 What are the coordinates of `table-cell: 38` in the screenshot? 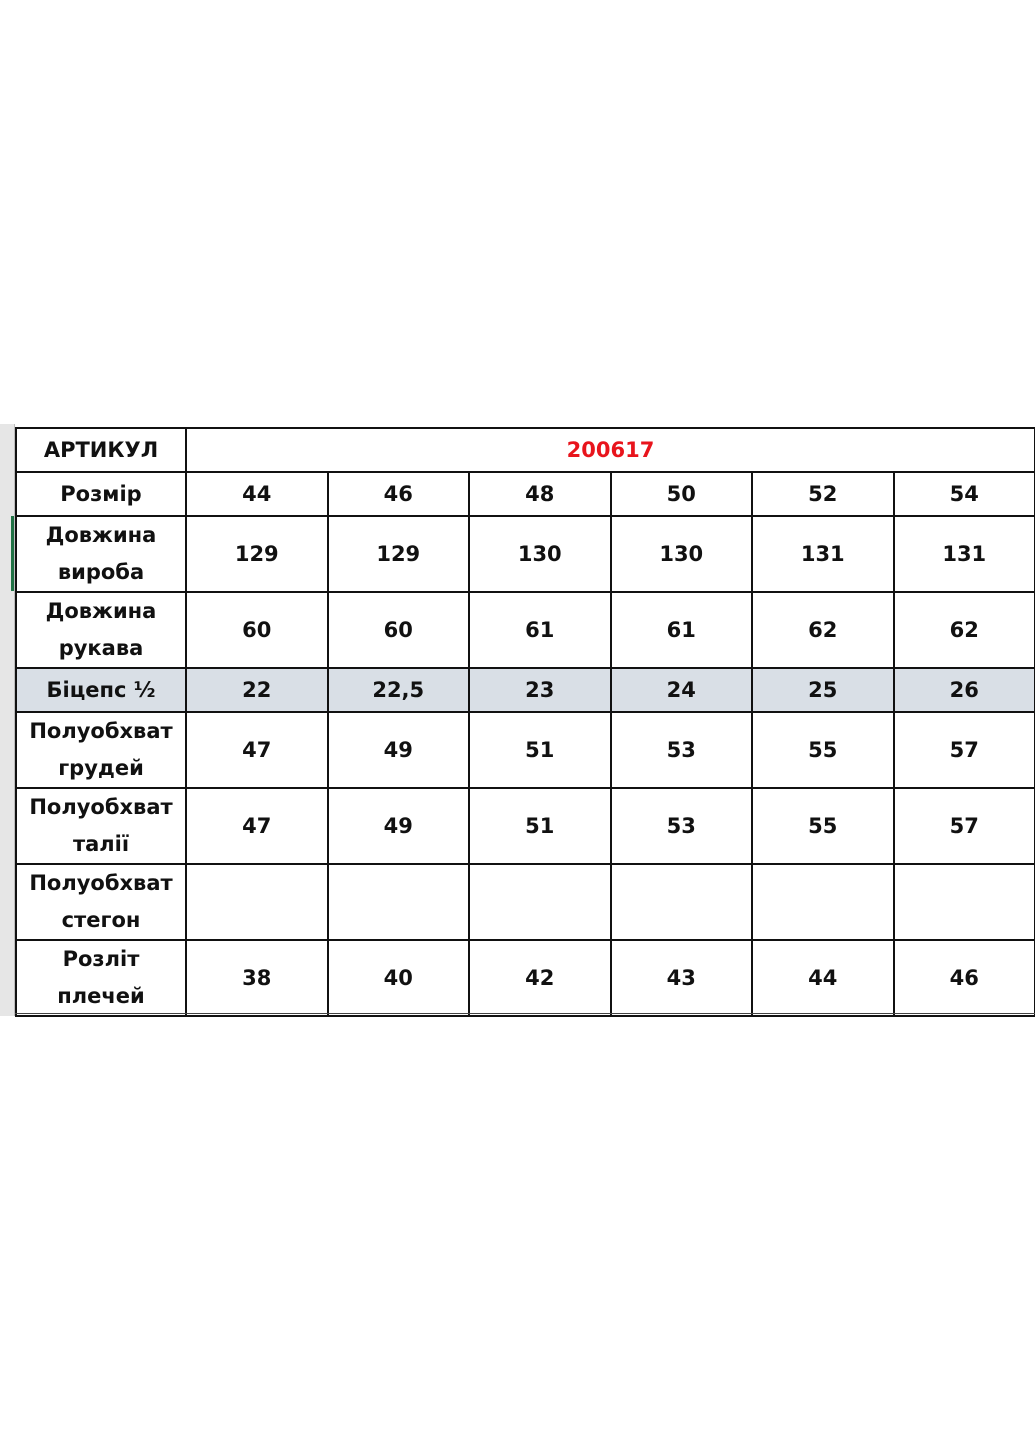 It's located at (257, 978).